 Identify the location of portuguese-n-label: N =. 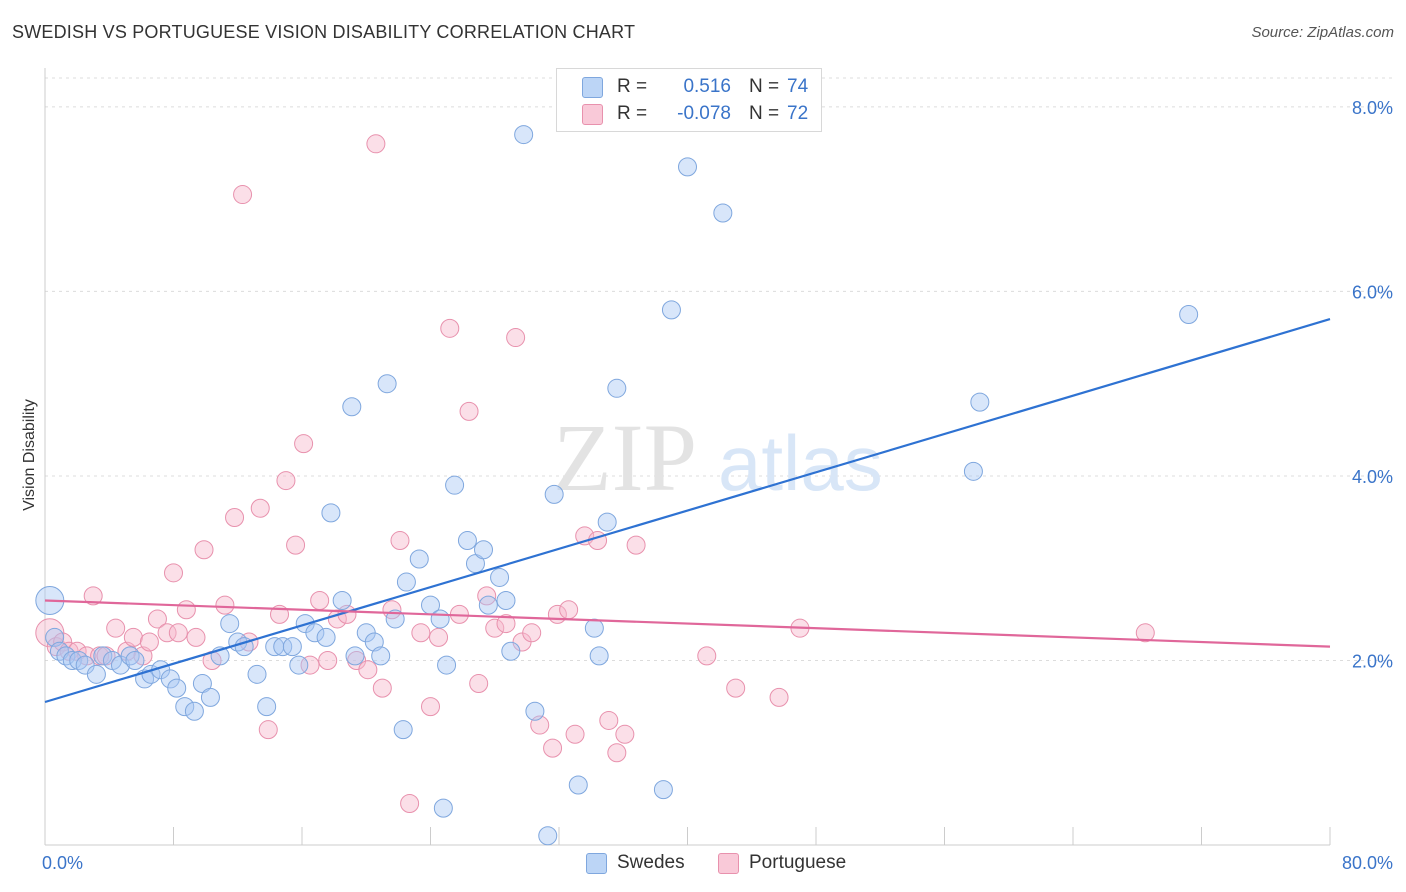
(764, 113).